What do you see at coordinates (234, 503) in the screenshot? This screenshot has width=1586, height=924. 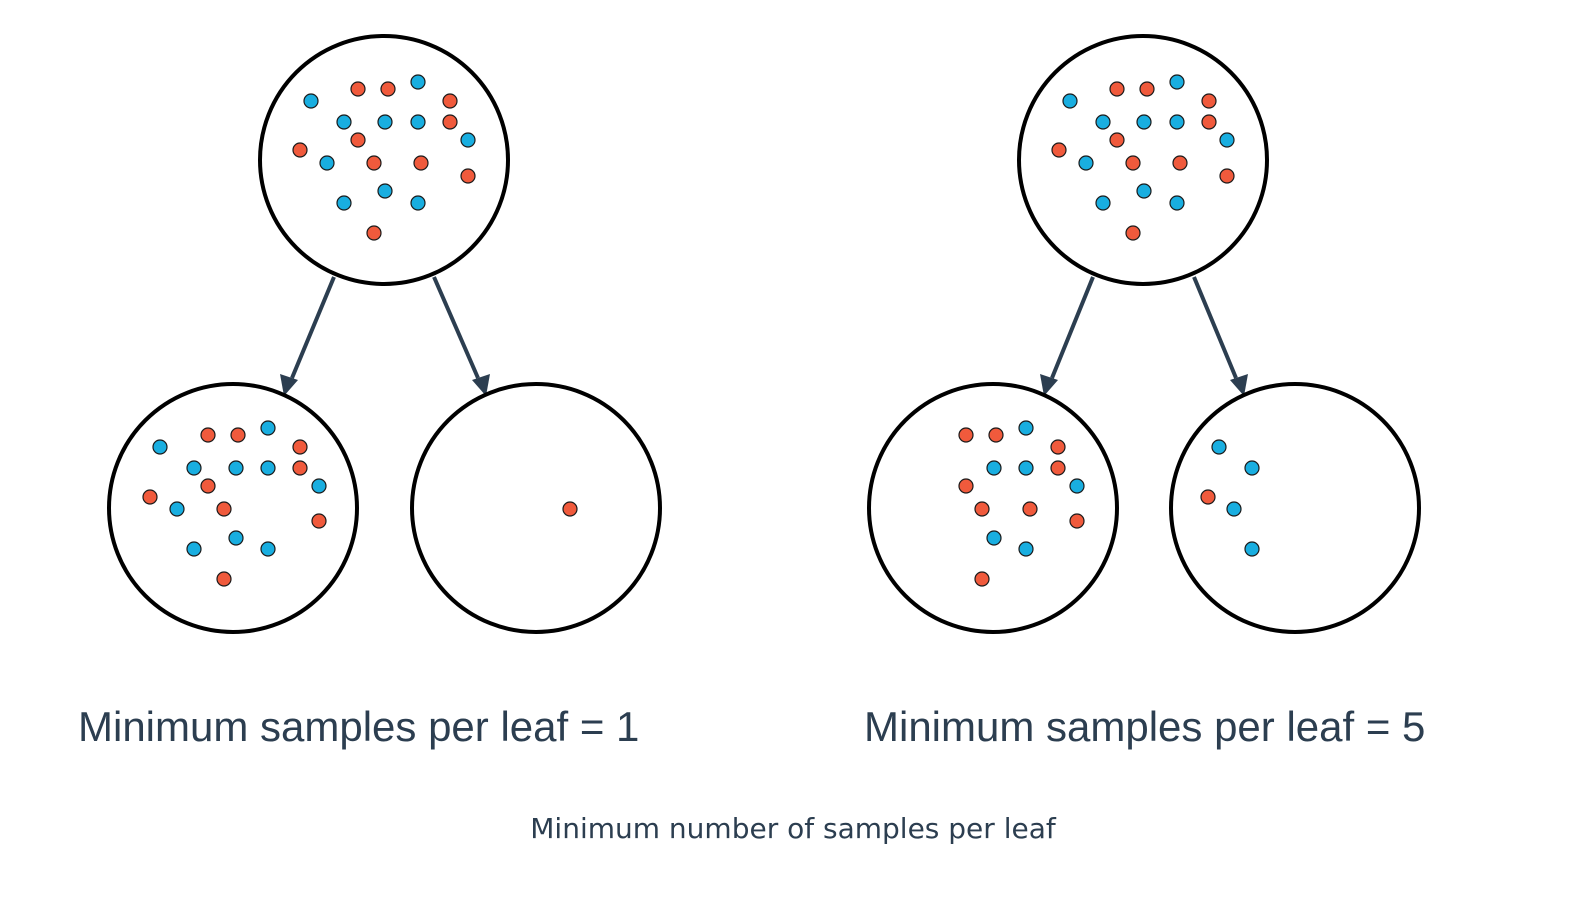 I see `left-leaf-samples` at bounding box center [234, 503].